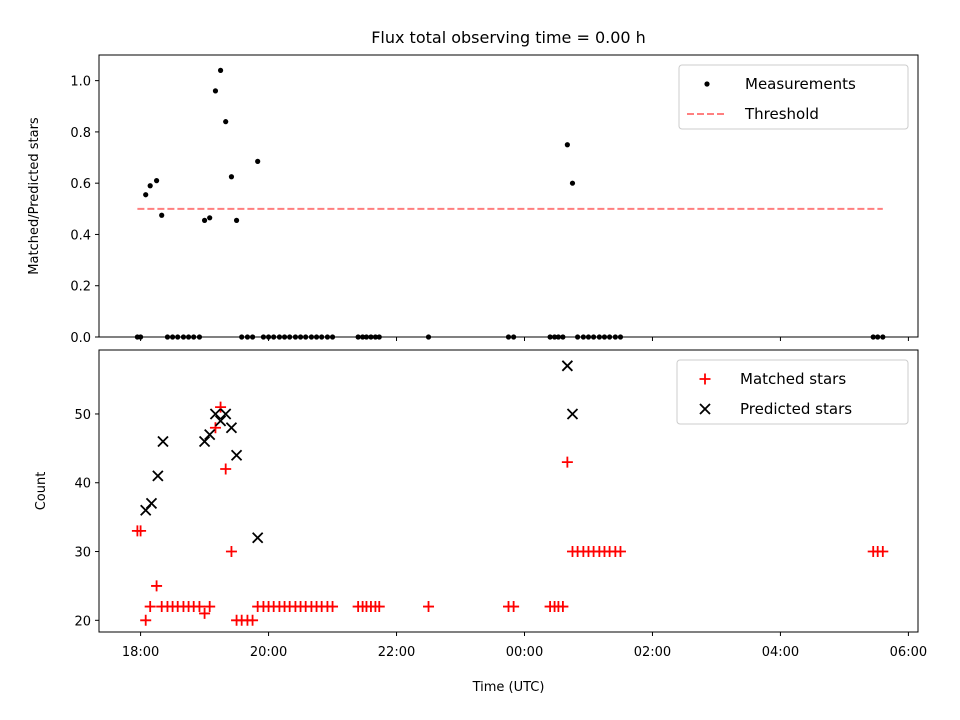  Describe the element at coordinates (80, 82) in the screenshot. I see `y-tick-label: 1.0` at that location.